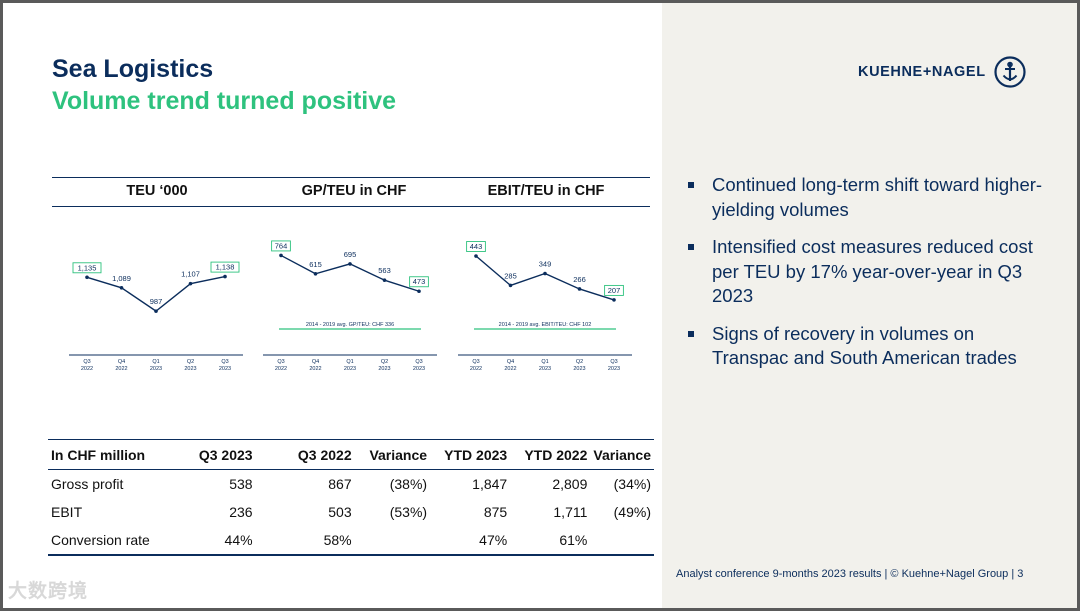  I want to click on table-cell: 1,711, so click(570, 512).